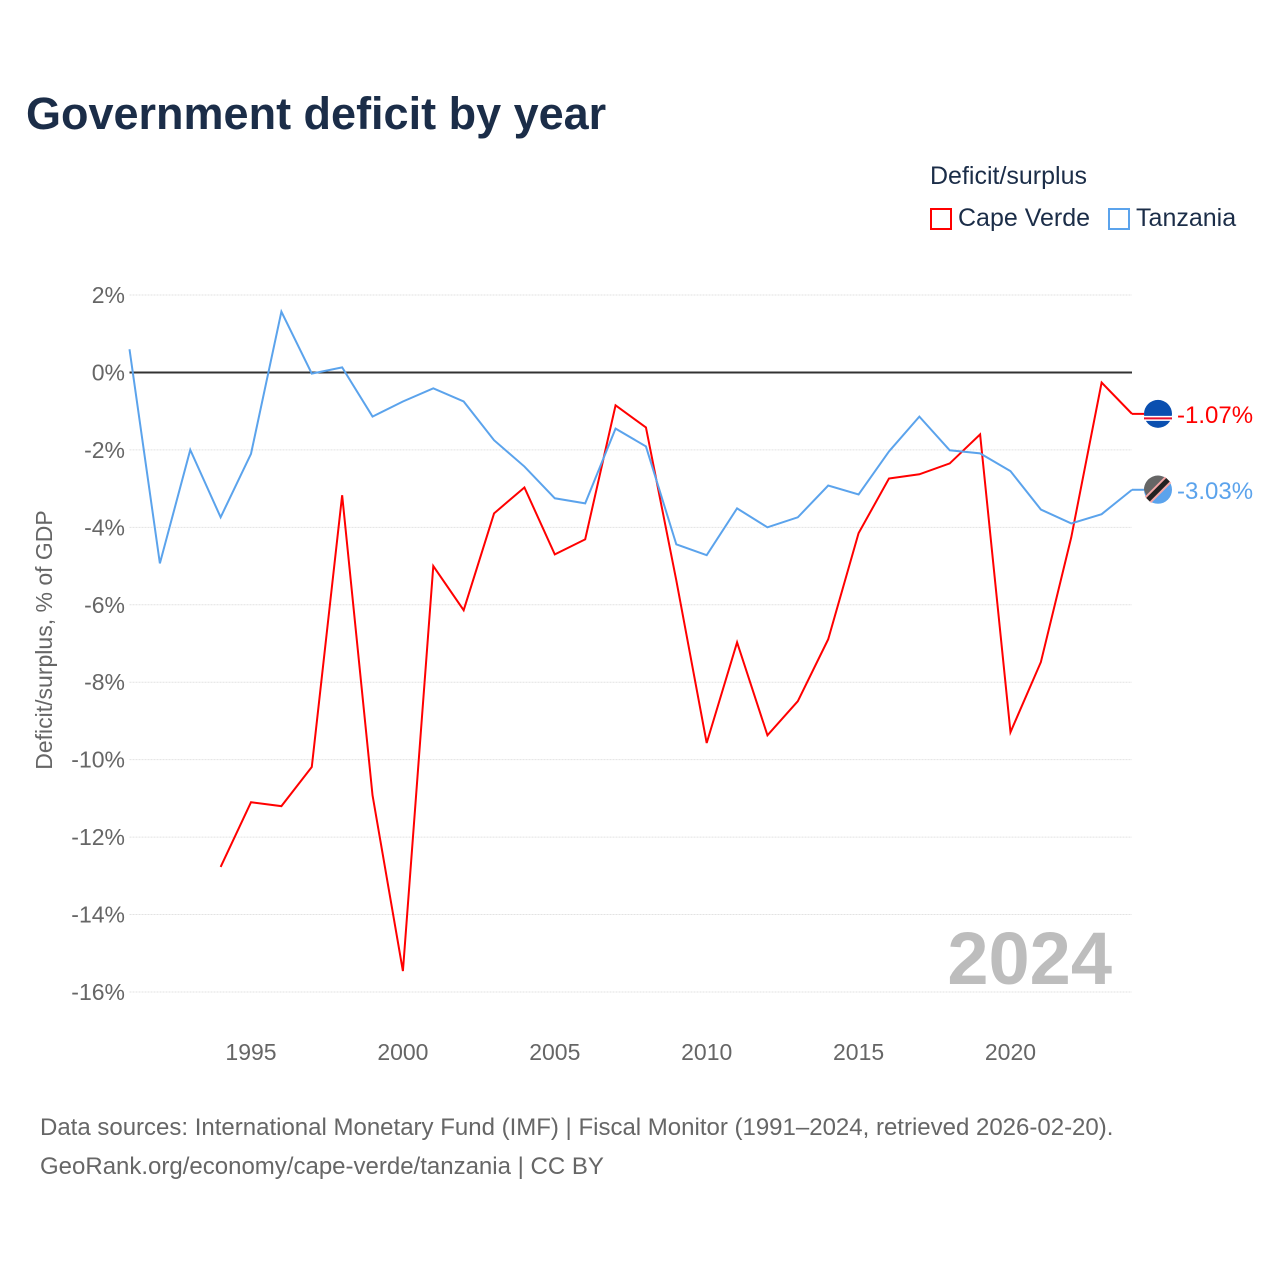 Image resolution: width=1280 pixels, height=1280 pixels. I want to click on x-tick-label: 1995, so click(250, 1052).